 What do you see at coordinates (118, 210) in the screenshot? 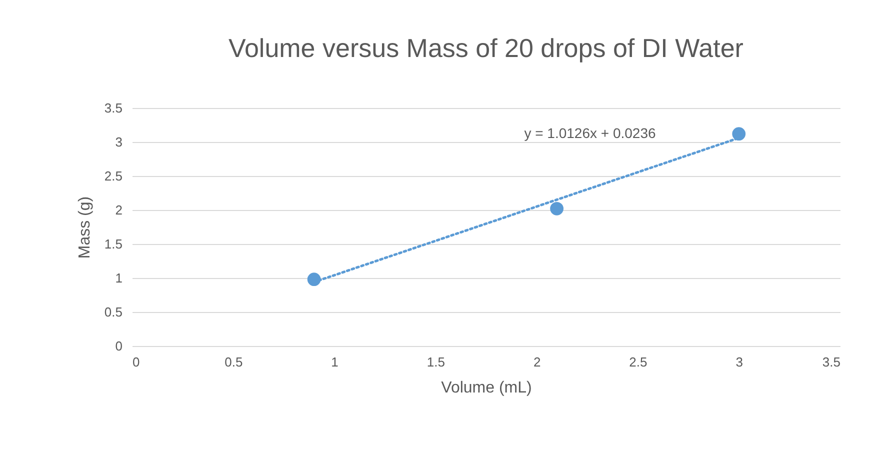
I see `y-tick-label: 2` at bounding box center [118, 210].